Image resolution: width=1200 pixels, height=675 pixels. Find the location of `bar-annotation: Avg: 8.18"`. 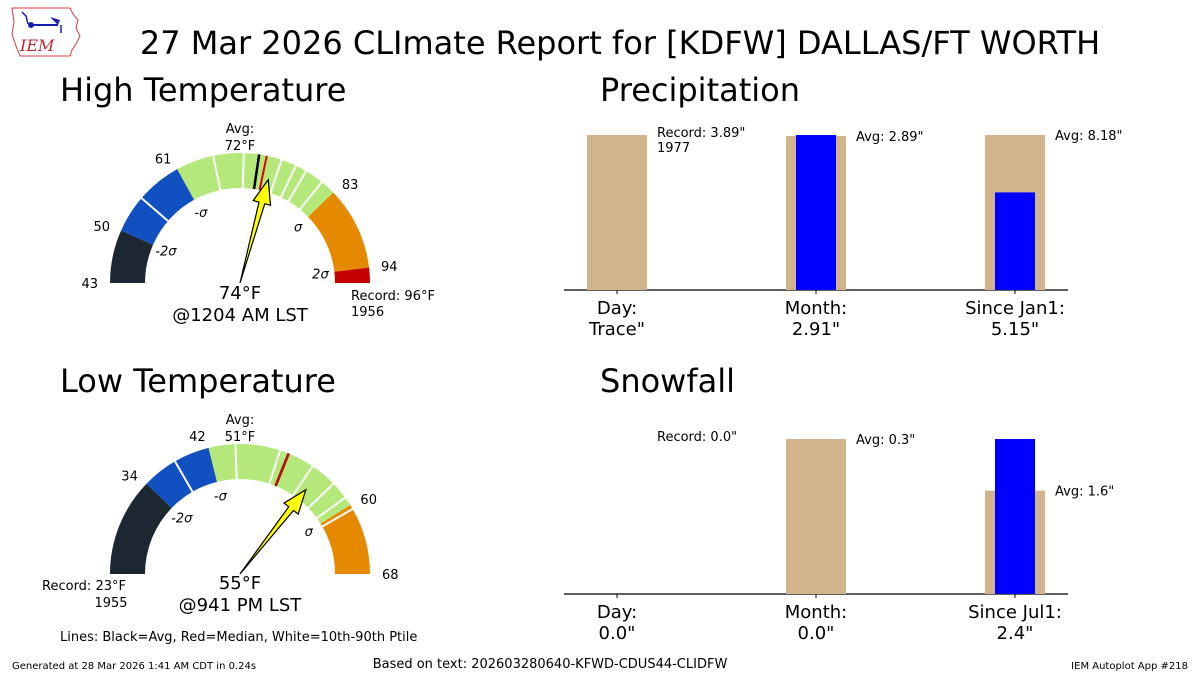

bar-annotation: Avg: 8.18" is located at coordinates (1089, 136).